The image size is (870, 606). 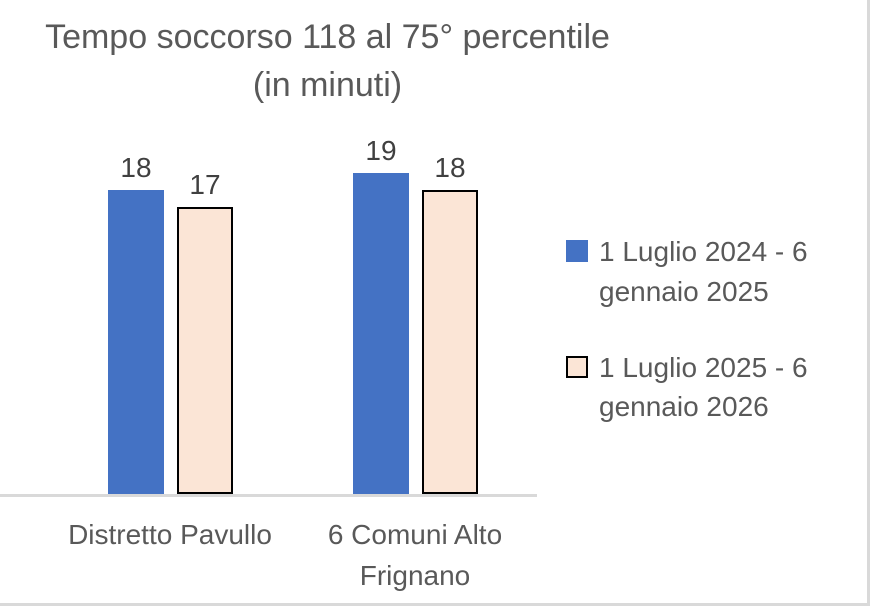 What do you see at coordinates (136, 167) in the screenshot?
I see `bar-value-label-s0-c0: 18` at bounding box center [136, 167].